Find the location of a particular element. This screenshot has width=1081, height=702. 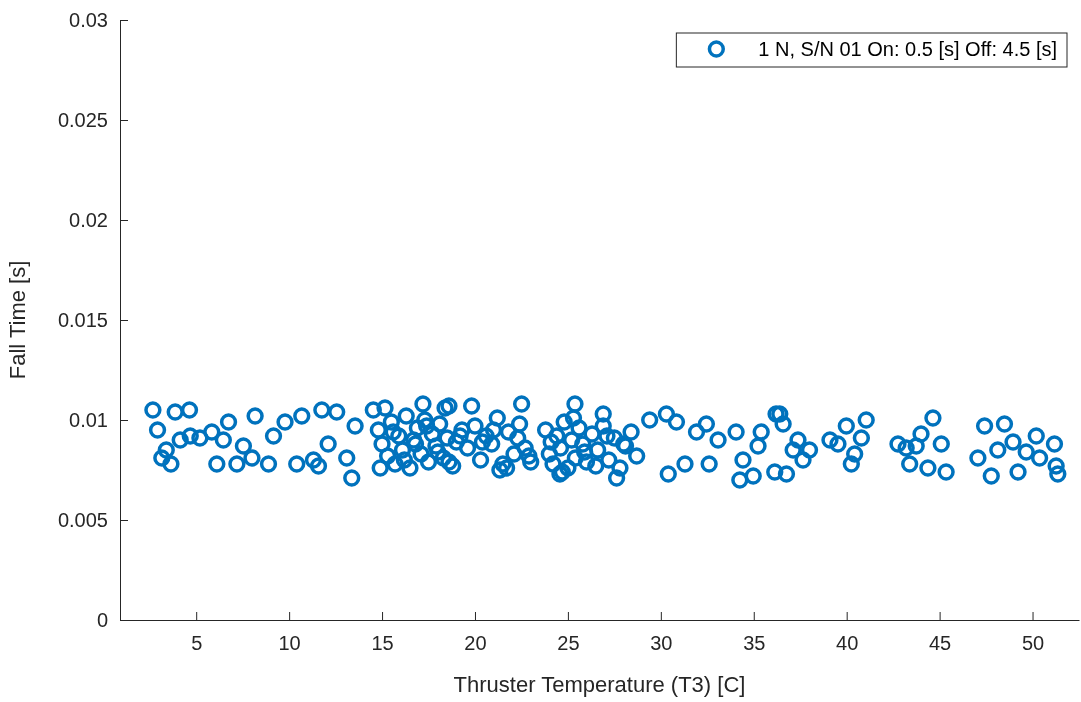

legend-label: 1 N, S/N 01 On: 0.5 [s] Off: 4.5 [s] is located at coordinates (907, 49).